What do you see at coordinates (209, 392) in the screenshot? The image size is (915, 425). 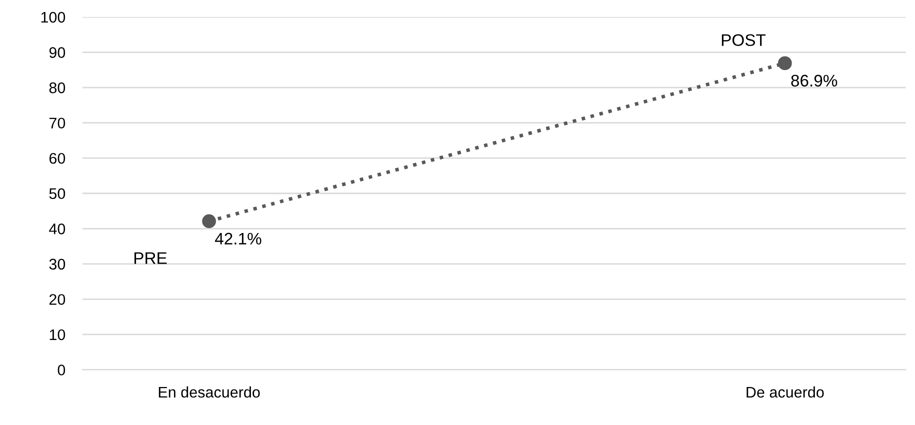 I see `x-tick-label: En desacuerdo` at bounding box center [209, 392].